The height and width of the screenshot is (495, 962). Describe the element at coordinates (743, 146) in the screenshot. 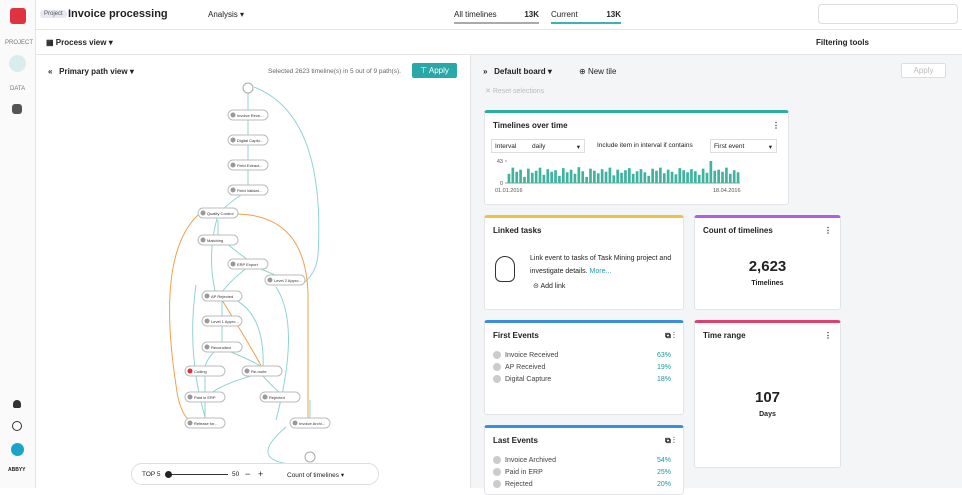

I see `include: First event ▾` at that location.